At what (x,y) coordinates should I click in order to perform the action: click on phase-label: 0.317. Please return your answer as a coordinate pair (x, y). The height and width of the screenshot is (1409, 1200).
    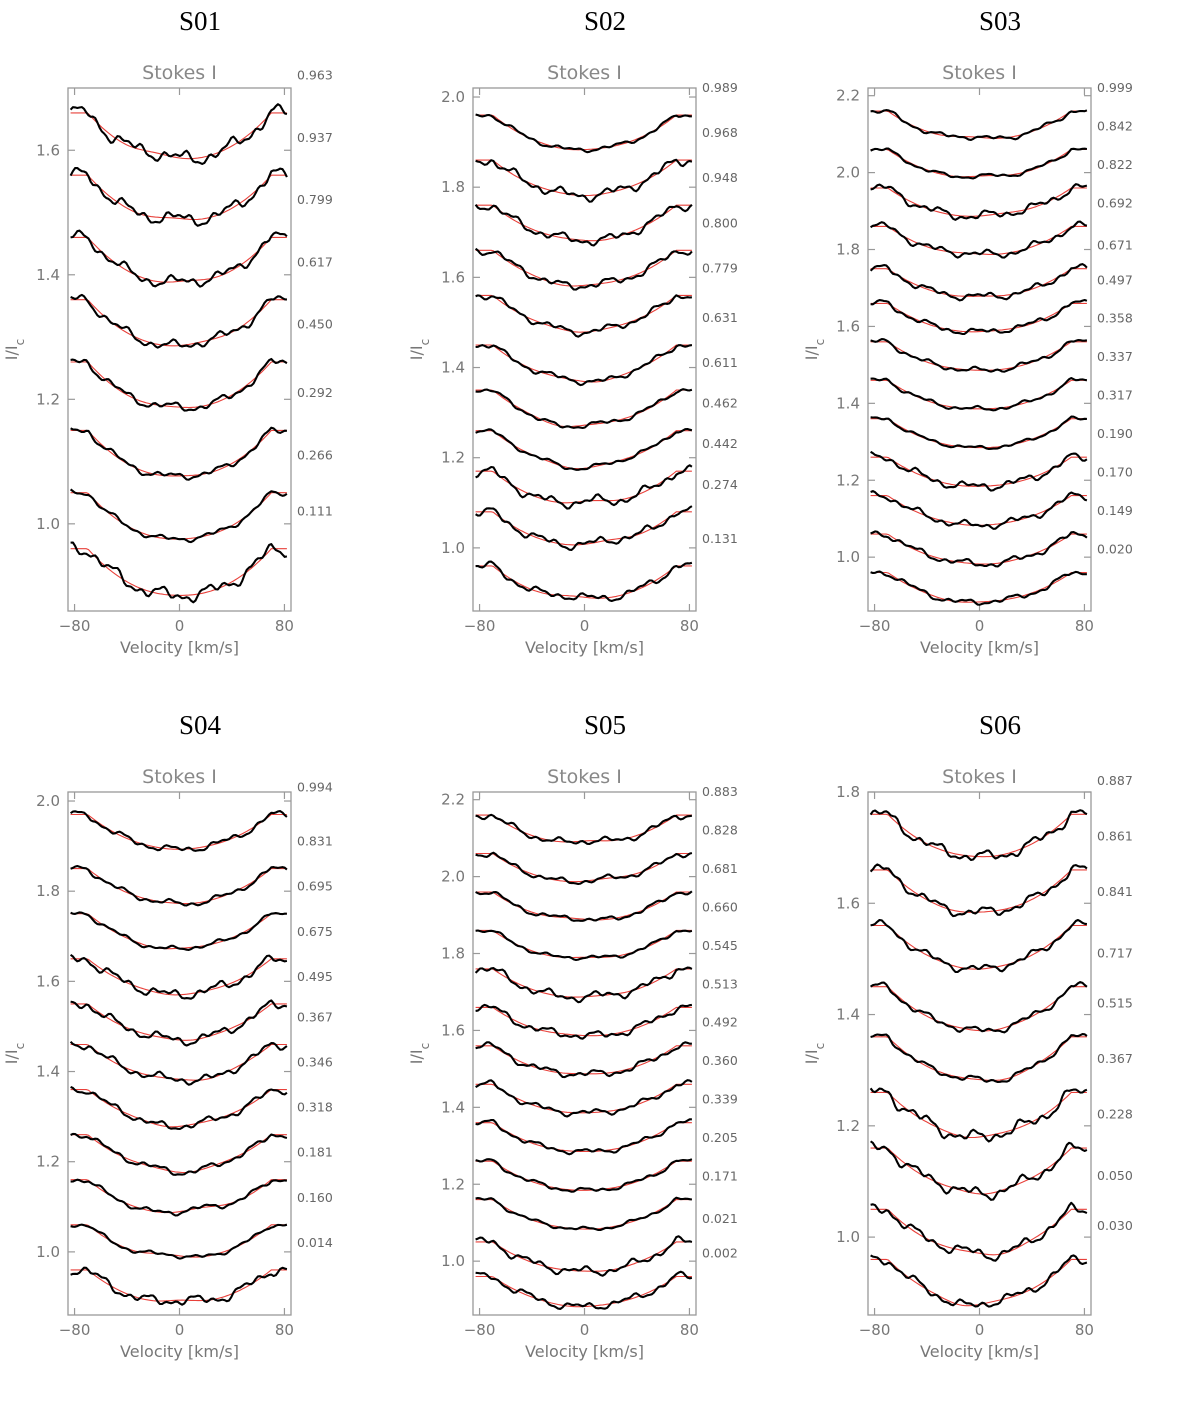
    Looking at the image, I should click on (1115, 395).